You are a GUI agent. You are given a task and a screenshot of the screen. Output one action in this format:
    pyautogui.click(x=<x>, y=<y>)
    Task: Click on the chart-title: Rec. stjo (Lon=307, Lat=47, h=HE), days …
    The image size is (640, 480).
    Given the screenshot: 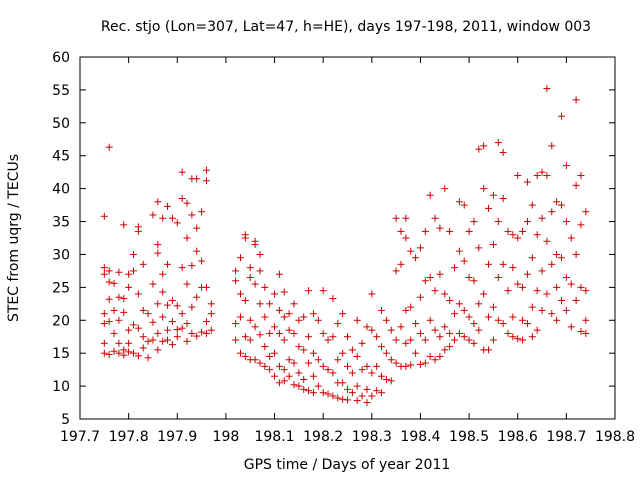 What is the action you would take?
    pyautogui.click(x=346, y=27)
    